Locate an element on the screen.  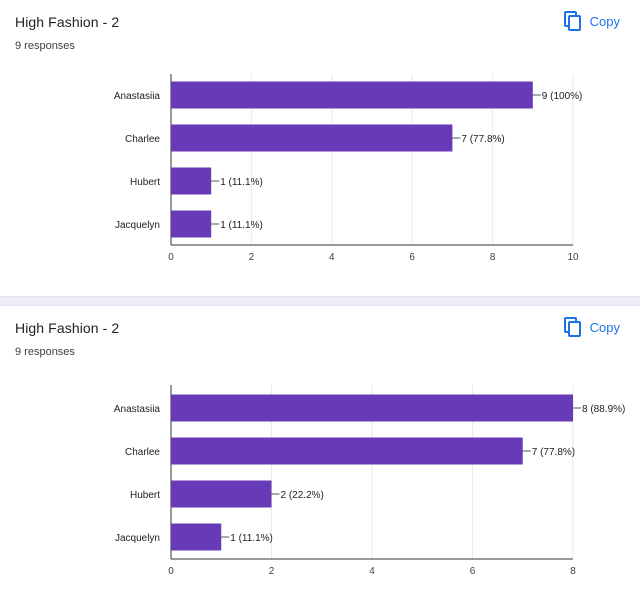
card-separator is located at coordinates (320, 301).